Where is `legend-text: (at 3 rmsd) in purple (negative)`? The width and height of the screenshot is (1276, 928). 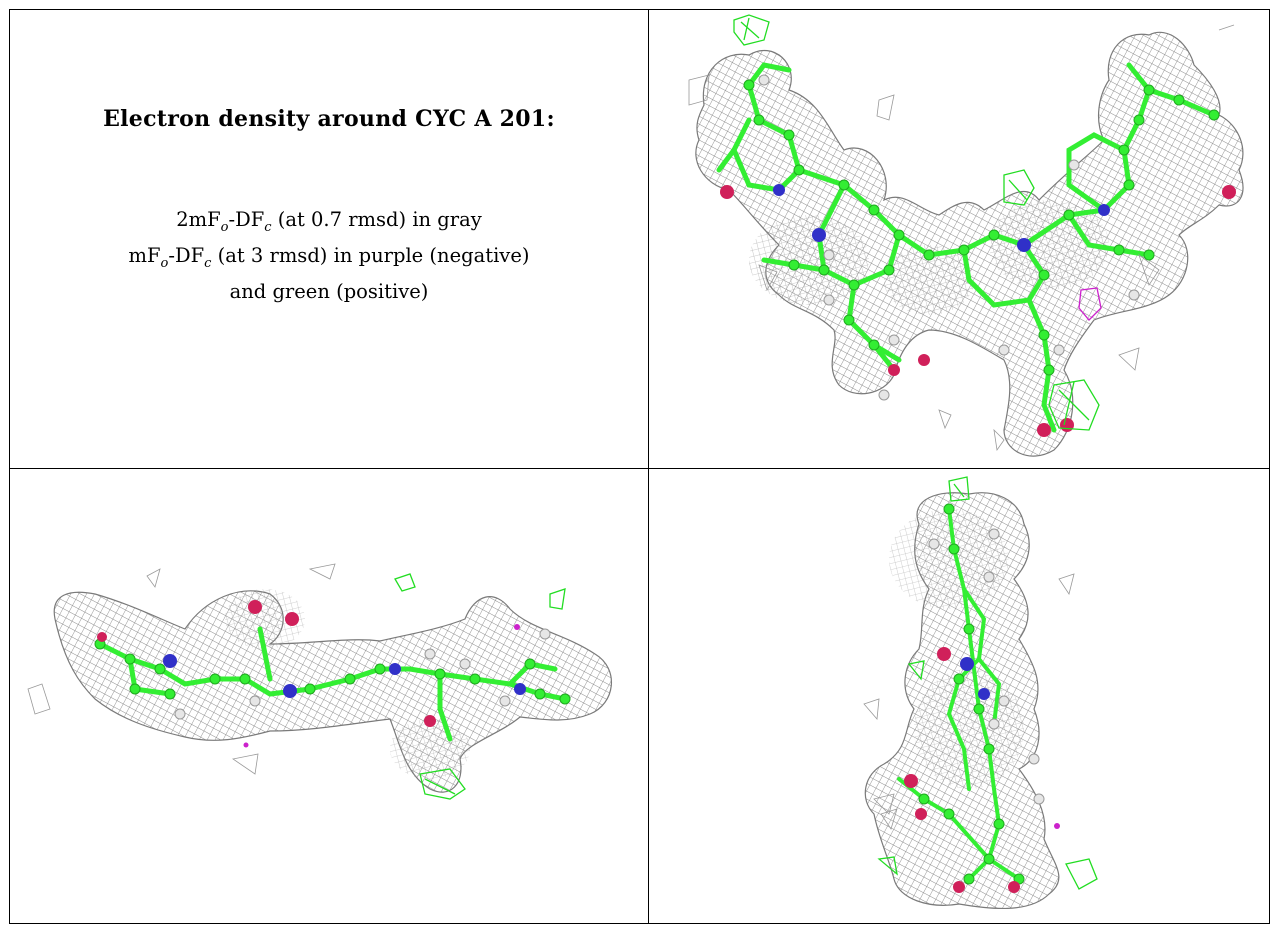 legend-text: (at 3 rmsd) in purple (negative) is located at coordinates (370, 255).